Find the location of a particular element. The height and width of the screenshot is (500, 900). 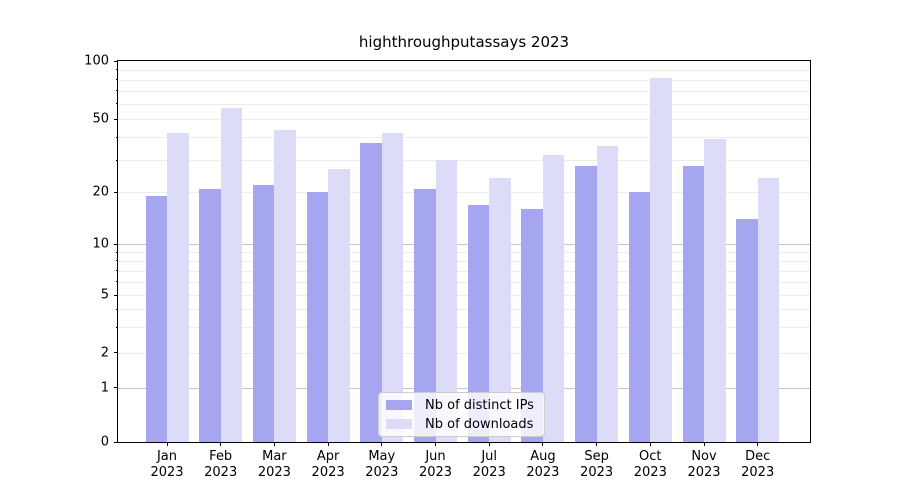

y-tick-label-100: 100 is located at coordinates (96, 61).